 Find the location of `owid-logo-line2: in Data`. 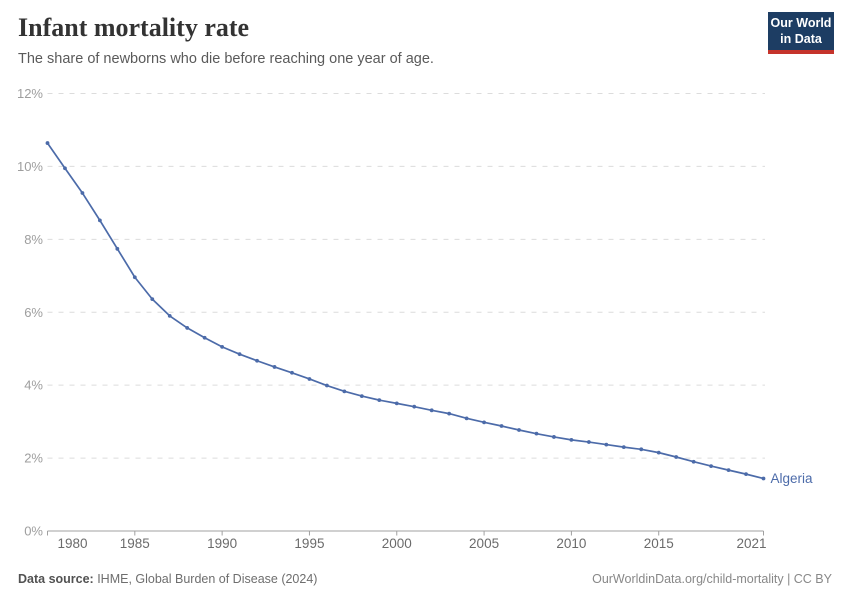

owid-logo-line2: in Data is located at coordinates (801, 38).